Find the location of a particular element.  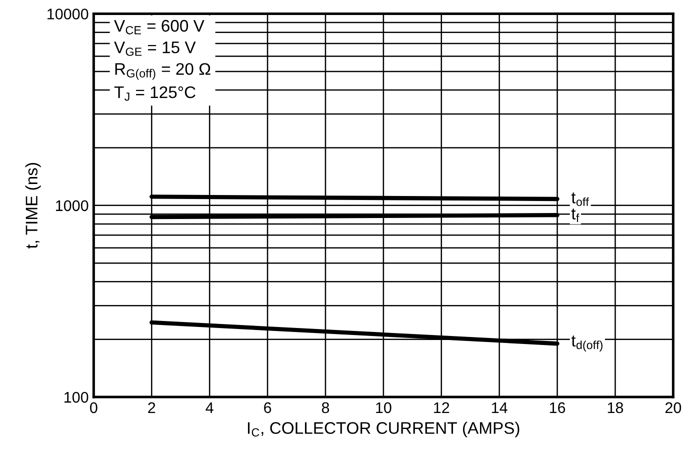

x-tick-label: 12 is located at coordinates (442, 407).